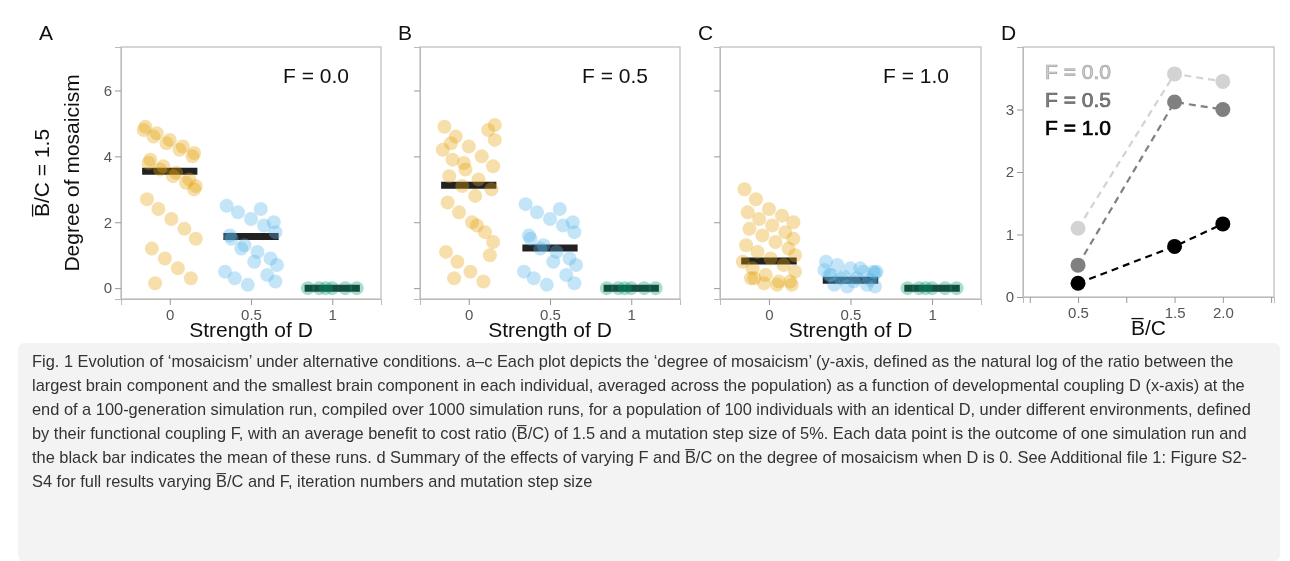  Describe the element at coordinates (1223, 312) in the screenshot. I see `x-tick-label: 2.0` at that location.